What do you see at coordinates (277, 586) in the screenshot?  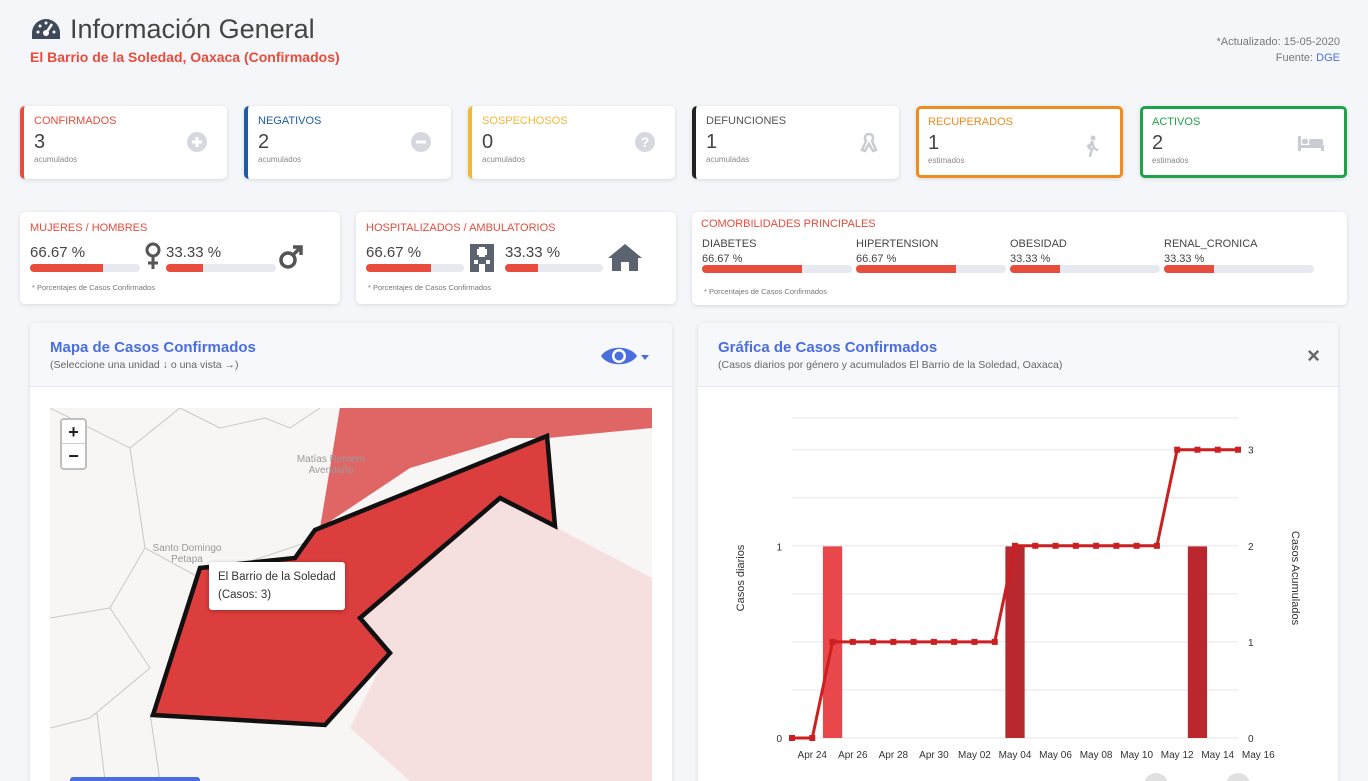 I see `map-tooltip: El Barrio de la Soledad (Casos: 3)` at bounding box center [277, 586].